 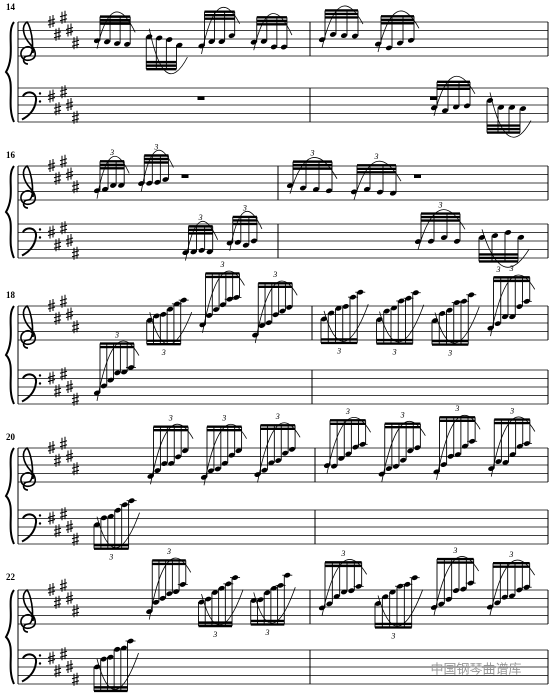 I want to click on brace, so click(x=9, y=355).